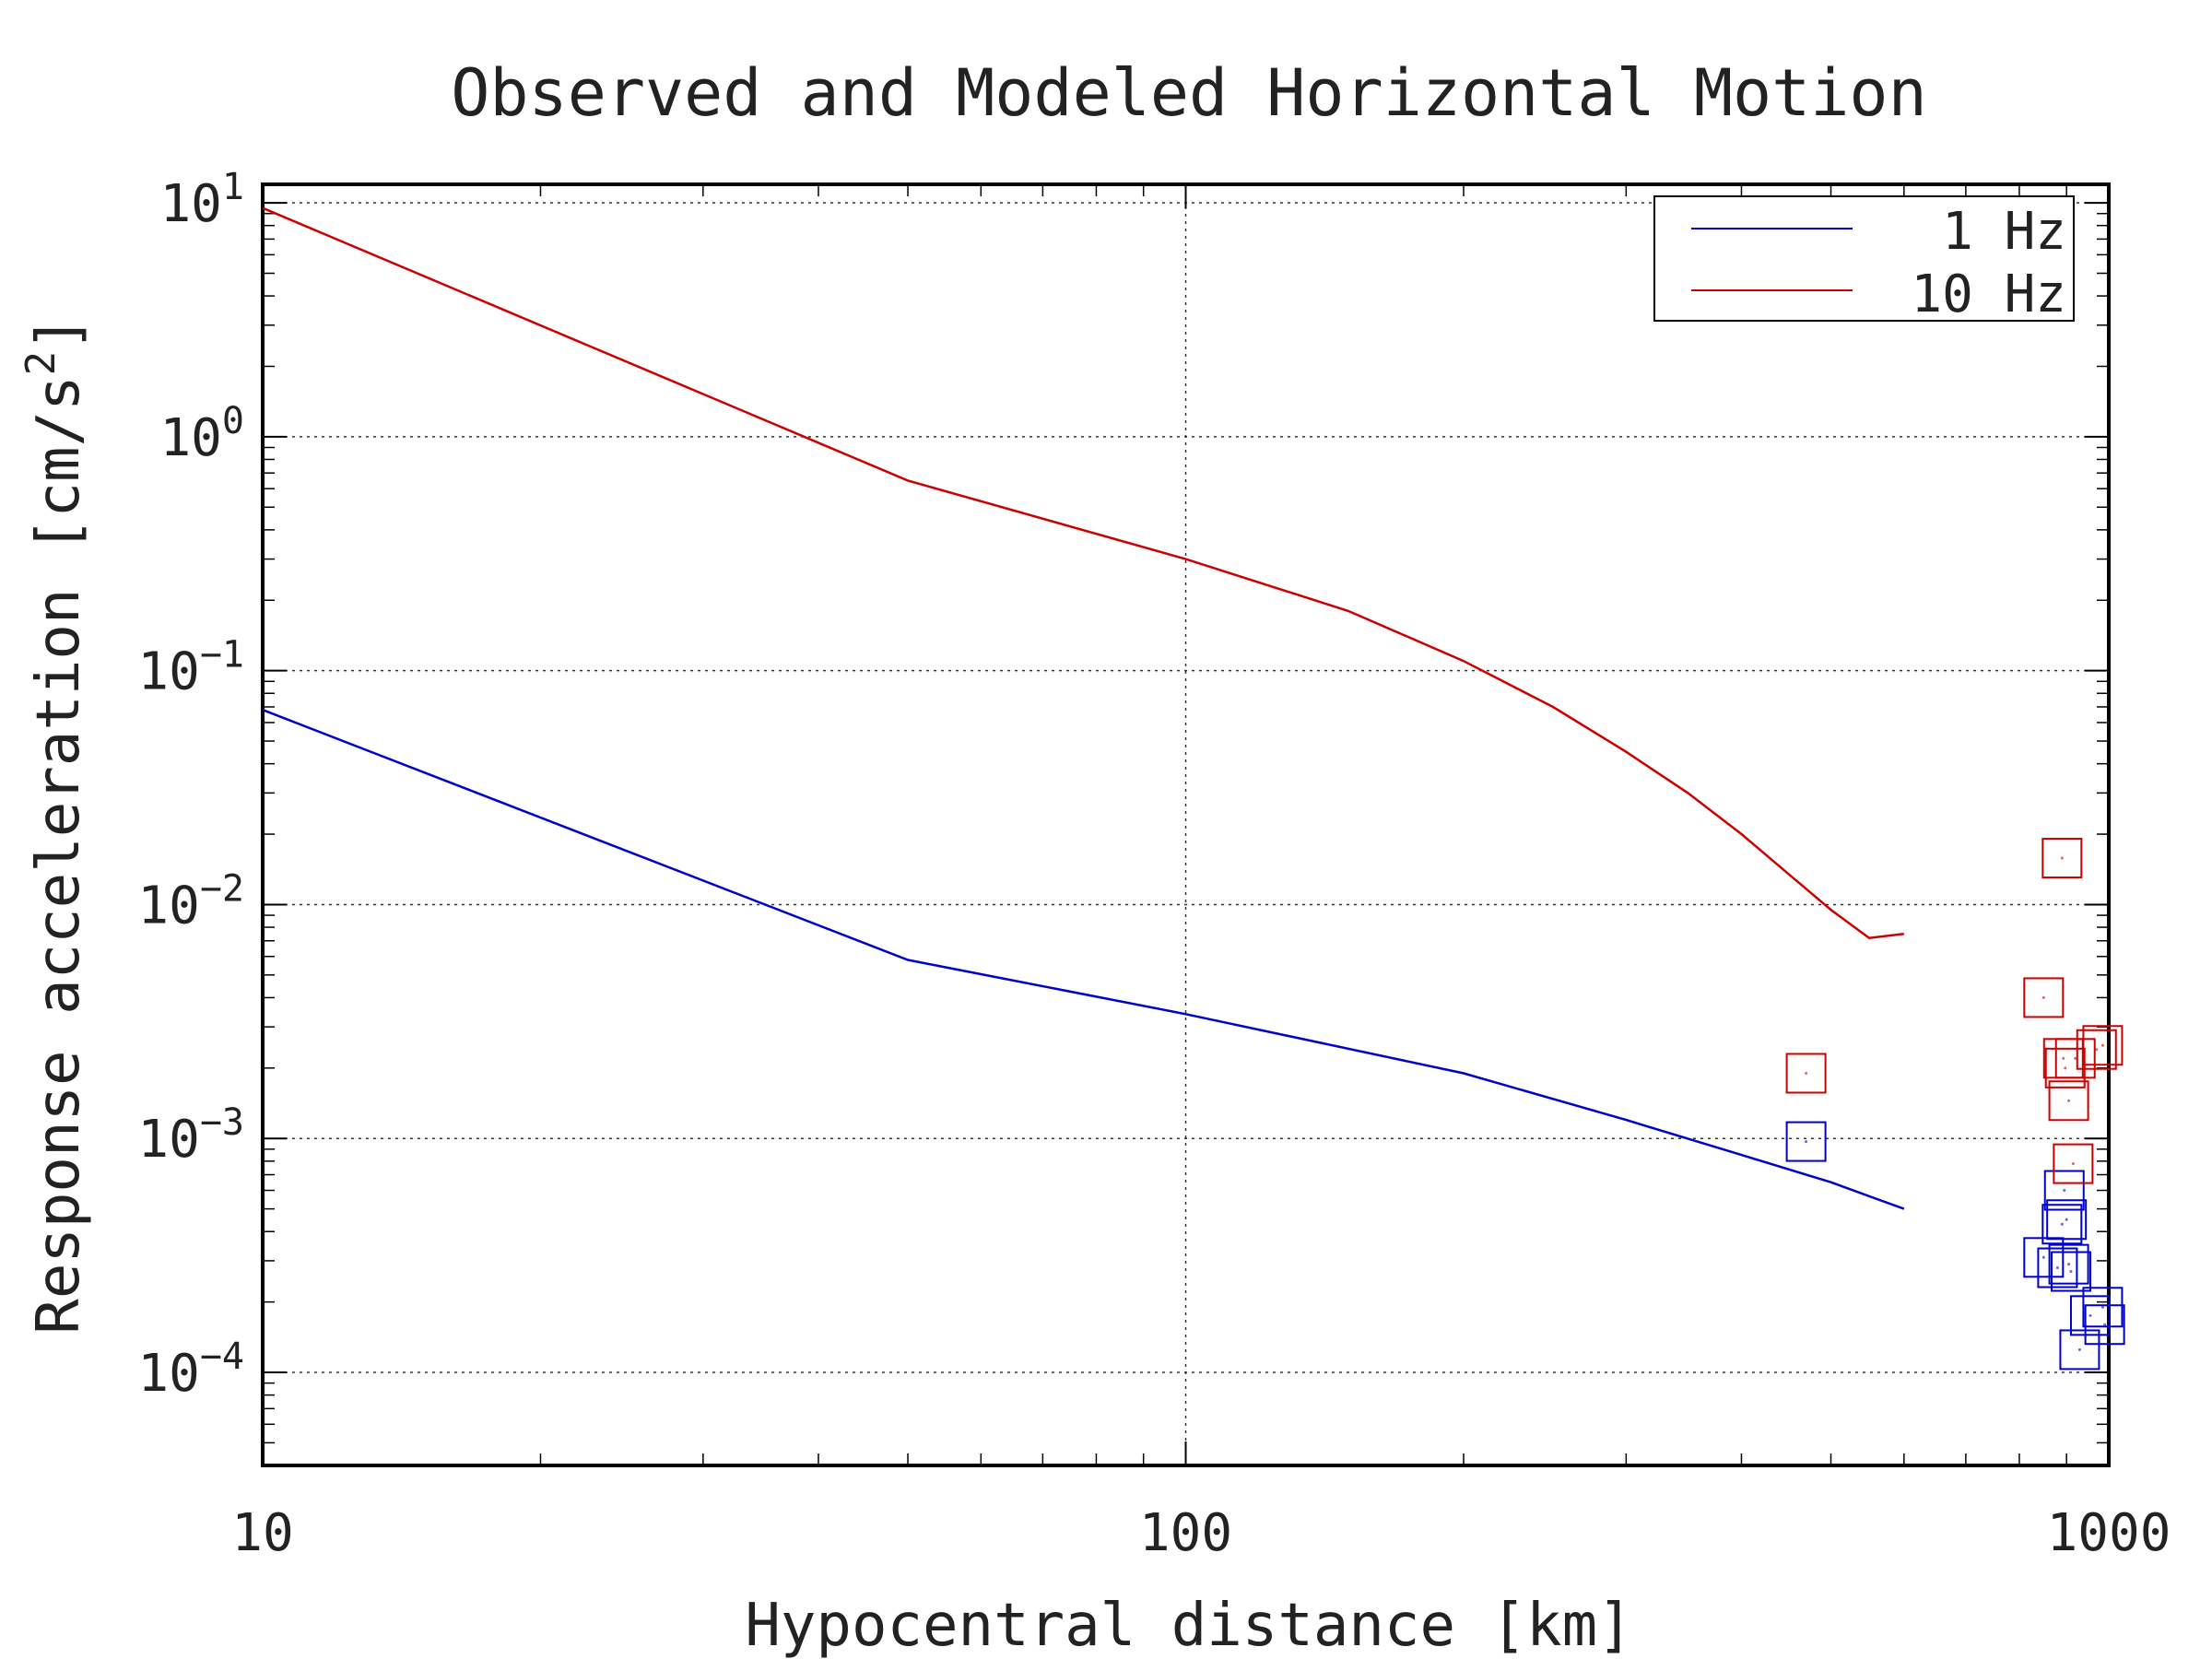  I want to click on markers-layer, so click(1955, 1104).